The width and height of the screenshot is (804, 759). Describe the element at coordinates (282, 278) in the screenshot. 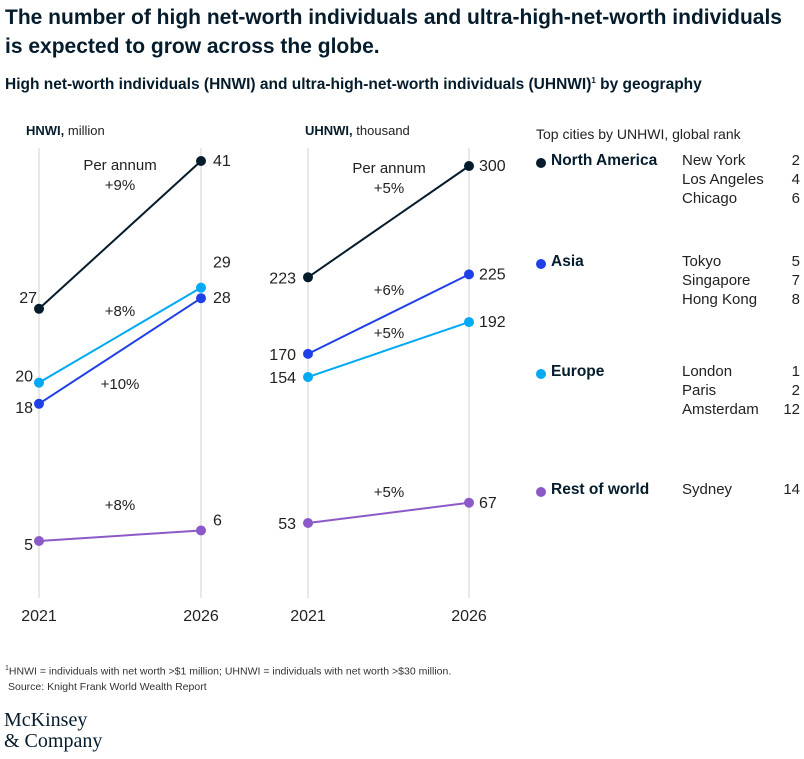

I see `uhnwi-north-america-label-2021: 223` at that location.